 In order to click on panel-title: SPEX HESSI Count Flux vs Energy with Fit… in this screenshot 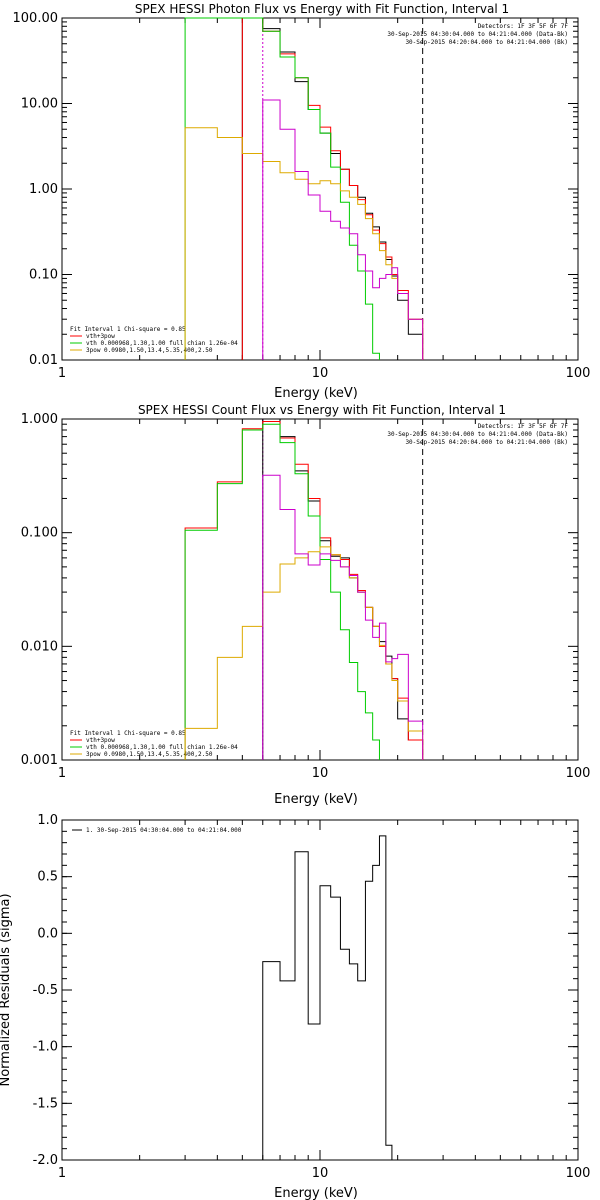, I will do `click(322, 410)`.